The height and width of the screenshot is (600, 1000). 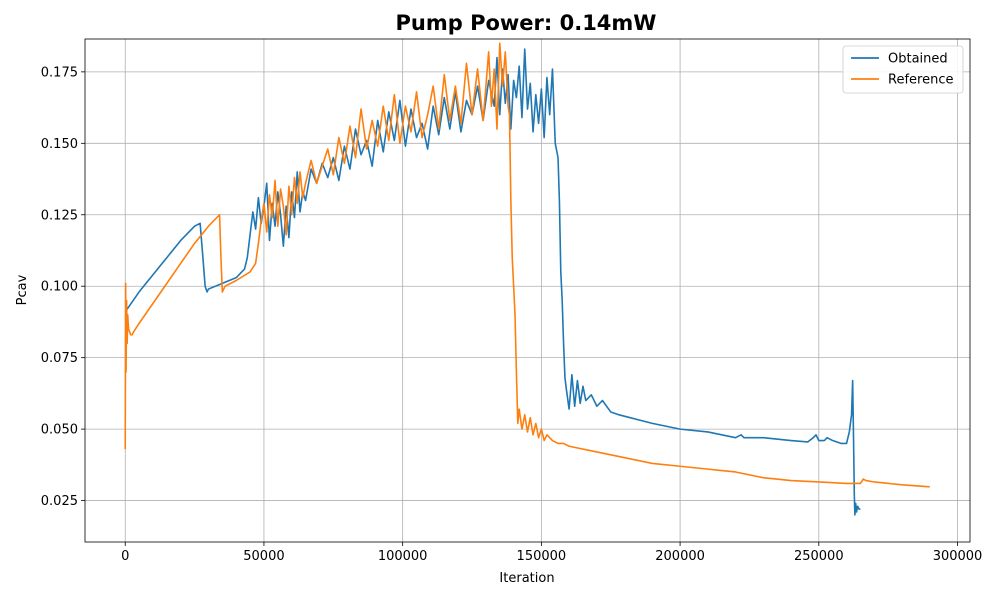 I want to click on legend-label: Reference, so click(x=920, y=80).